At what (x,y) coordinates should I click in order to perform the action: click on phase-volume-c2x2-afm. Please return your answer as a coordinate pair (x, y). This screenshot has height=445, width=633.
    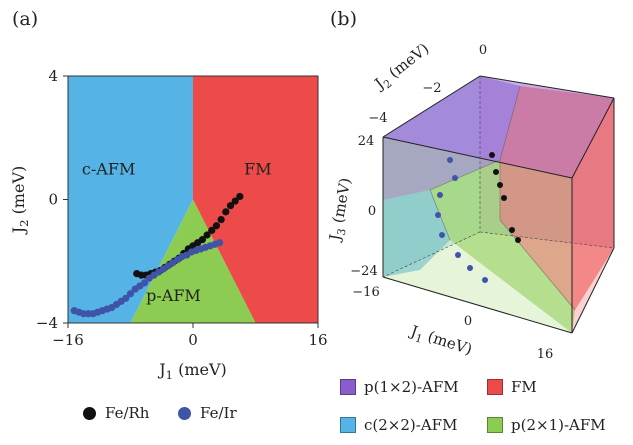
    Looking at the image, I should click on (416, 233).